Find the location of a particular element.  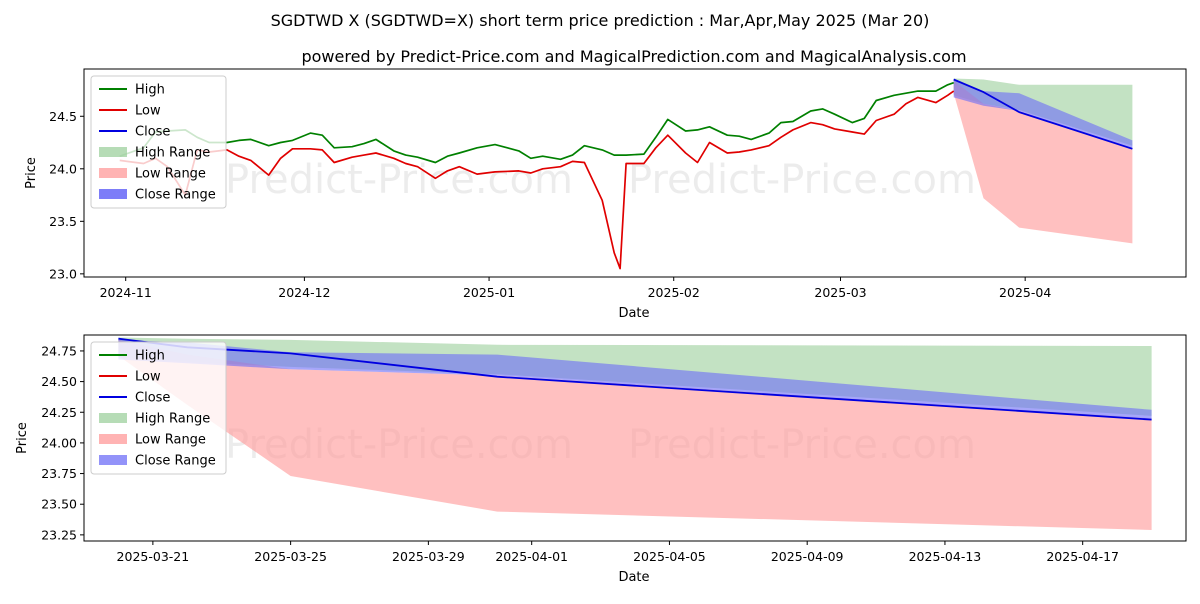

y-tick-label: 23.75 is located at coordinates (59, 473).